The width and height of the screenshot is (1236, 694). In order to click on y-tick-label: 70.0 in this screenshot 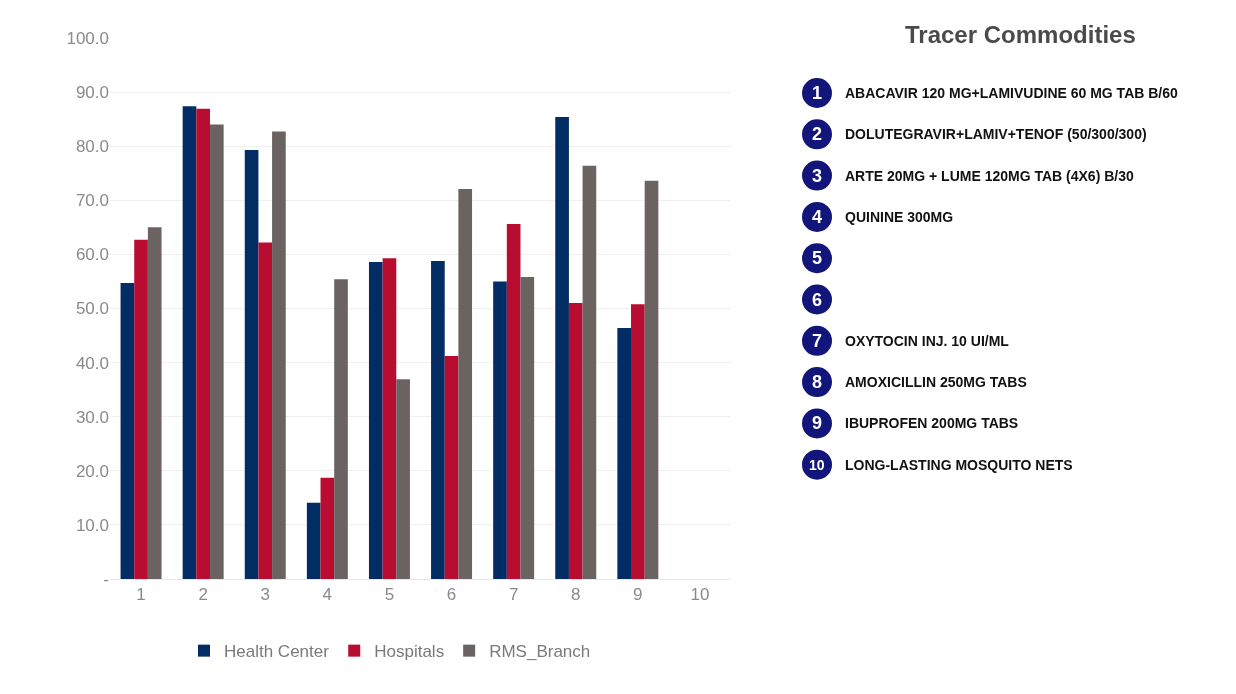, I will do `click(92, 201)`.